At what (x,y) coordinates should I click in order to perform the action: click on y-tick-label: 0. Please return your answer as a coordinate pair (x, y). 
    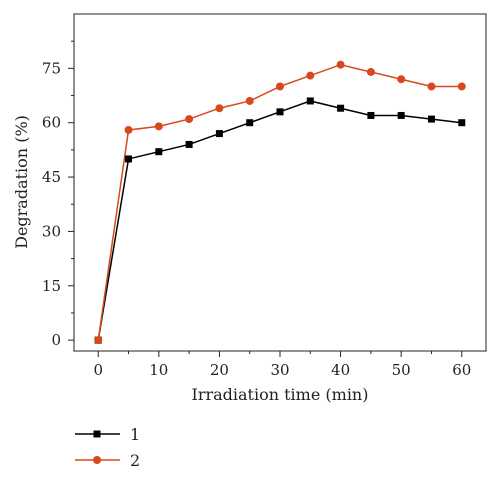
    Looking at the image, I should click on (56, 340).